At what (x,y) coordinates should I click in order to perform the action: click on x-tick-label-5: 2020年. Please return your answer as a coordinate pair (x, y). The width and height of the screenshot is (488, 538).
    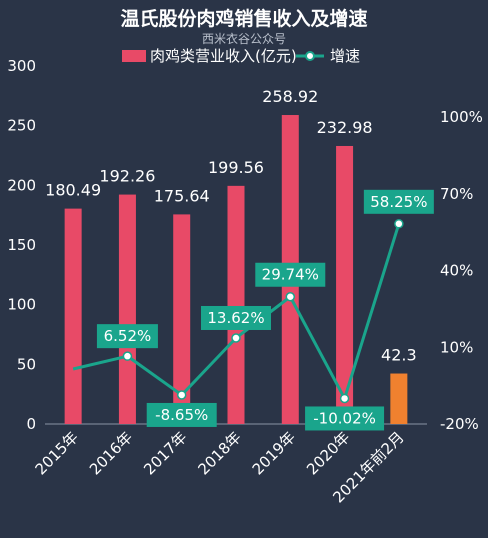
    Looking at the image, I should click on (328, 453).